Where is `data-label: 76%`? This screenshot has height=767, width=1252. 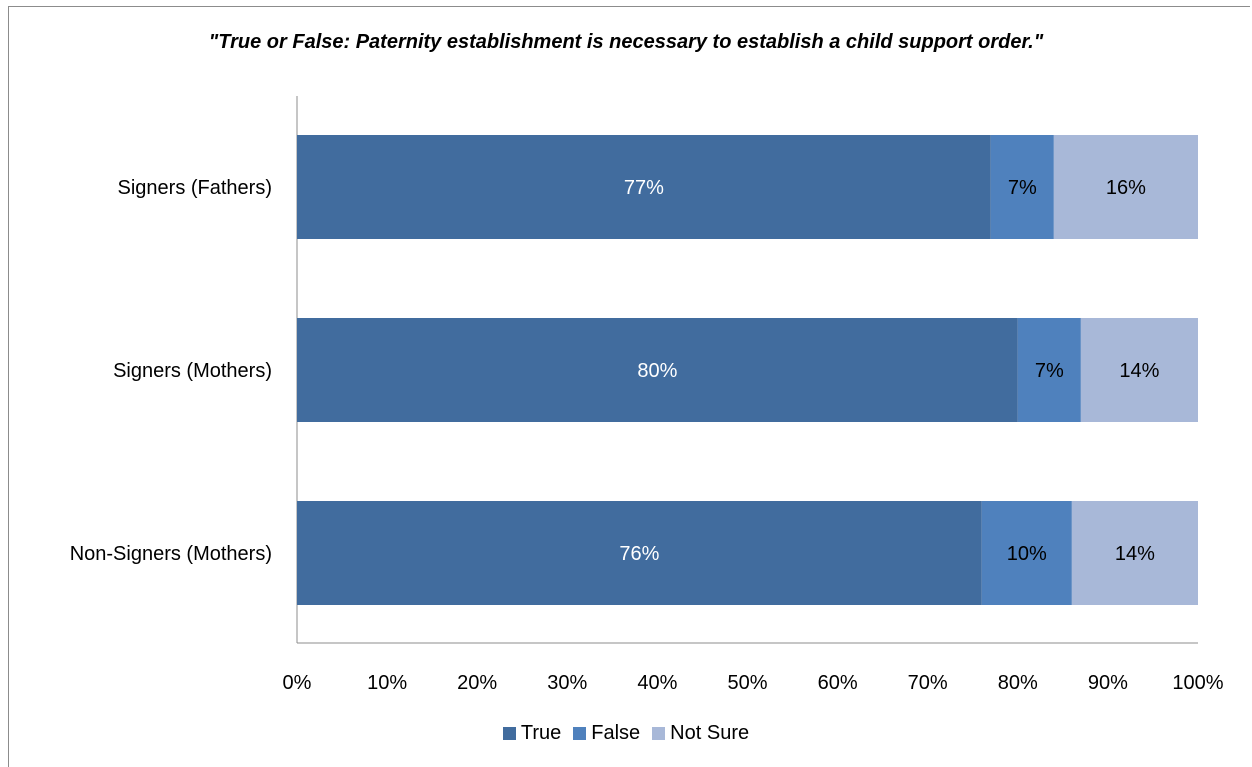
data-label: 76% is located at coordinates (639, 554).